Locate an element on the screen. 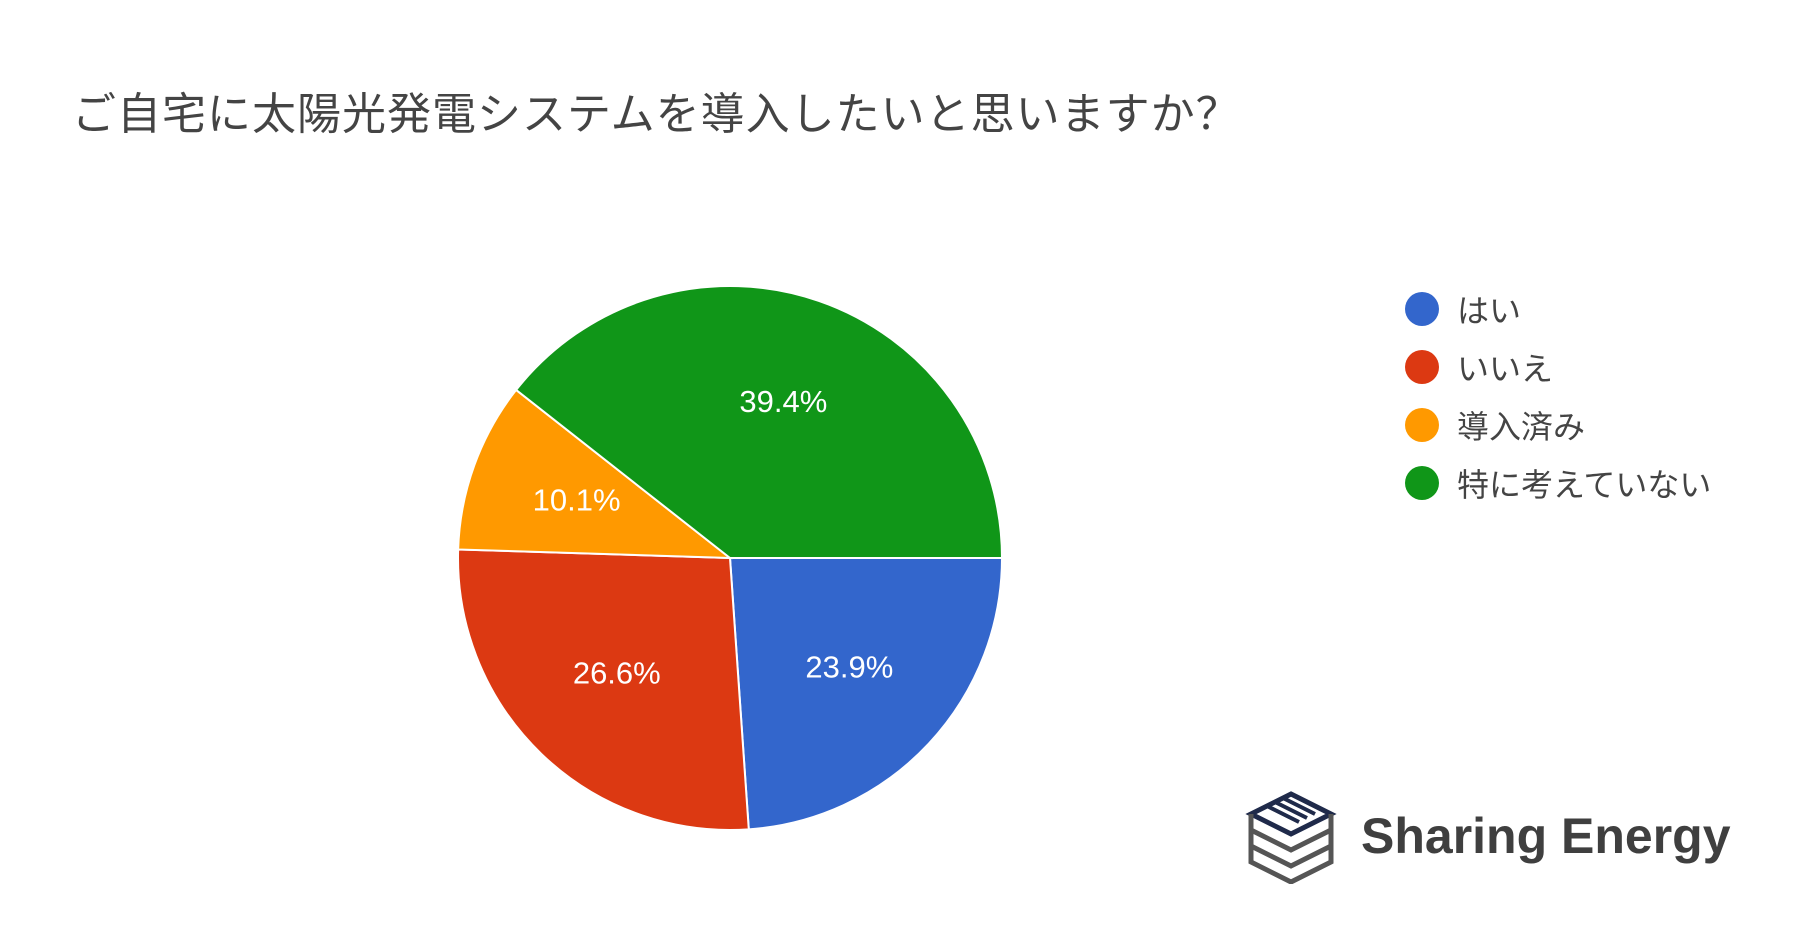 This screenshot has width=1799, height=932. slice-label-yes: 23.9% is located at coordinates (849, 667).